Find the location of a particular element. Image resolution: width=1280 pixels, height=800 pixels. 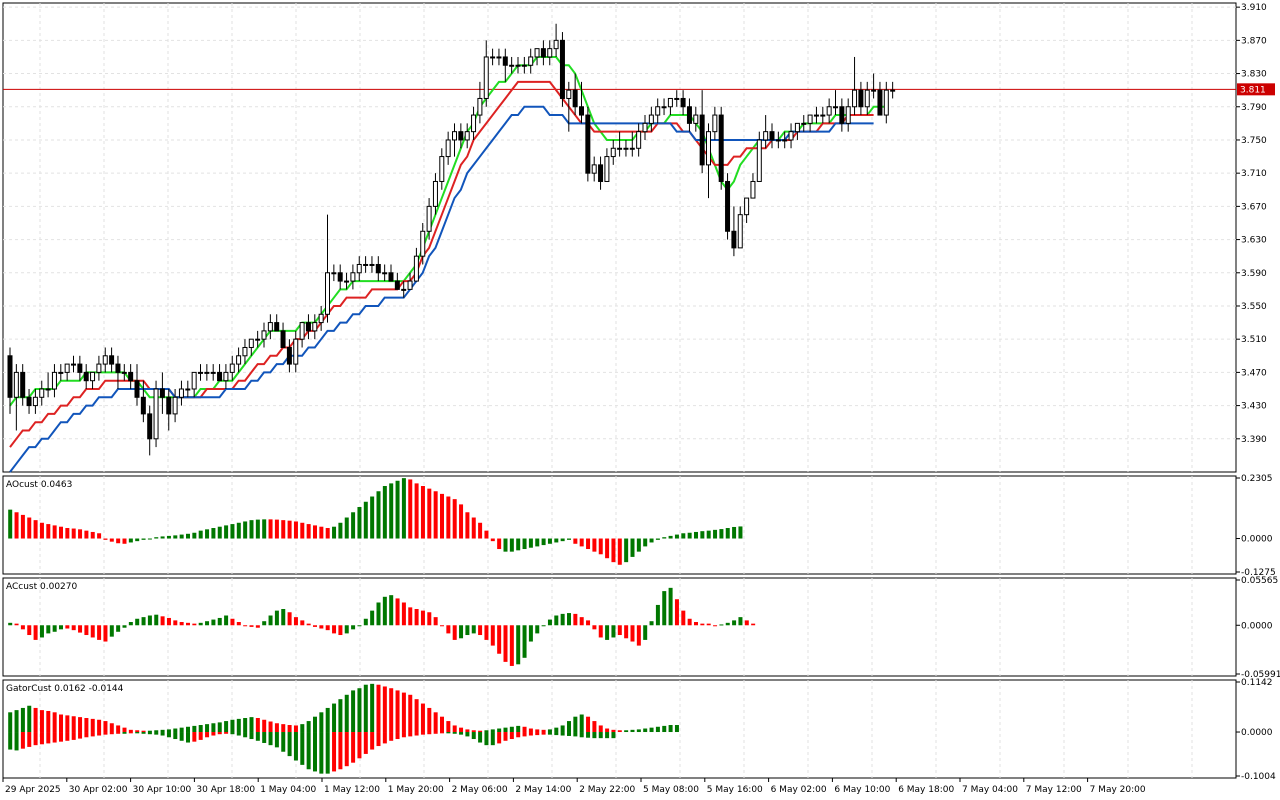

y-tick-label: -0.1275 is located at coordinates (1258, 573).